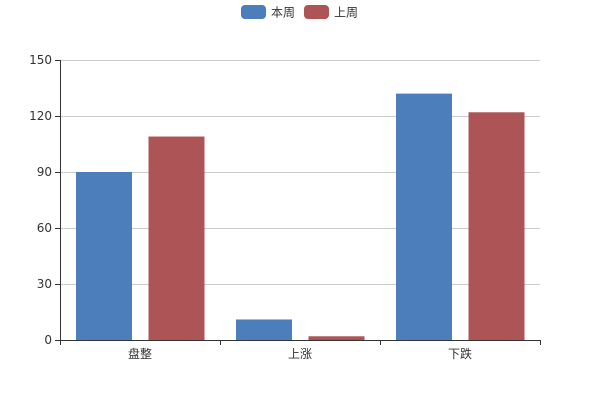  Describe the element at coordinates (44, 284) in the screenshot. I see `y-tick-label-1: 30` at that location.